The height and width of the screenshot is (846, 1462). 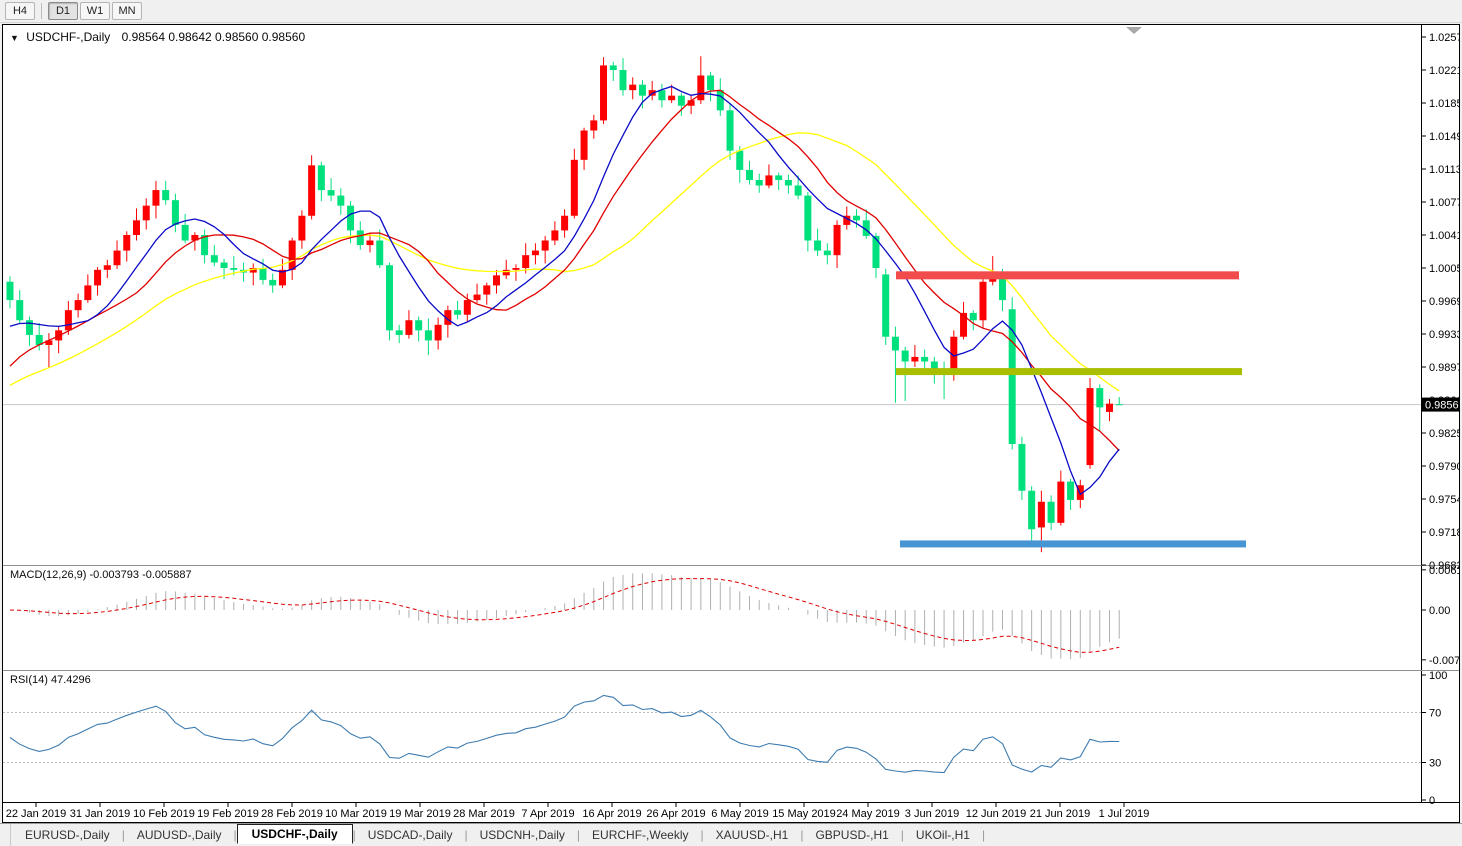 What do you see at coordinates (420, 814) in the screenshot?
I see `time-axis-label: 19 Mar 2019` at bounding box center [420, 814].